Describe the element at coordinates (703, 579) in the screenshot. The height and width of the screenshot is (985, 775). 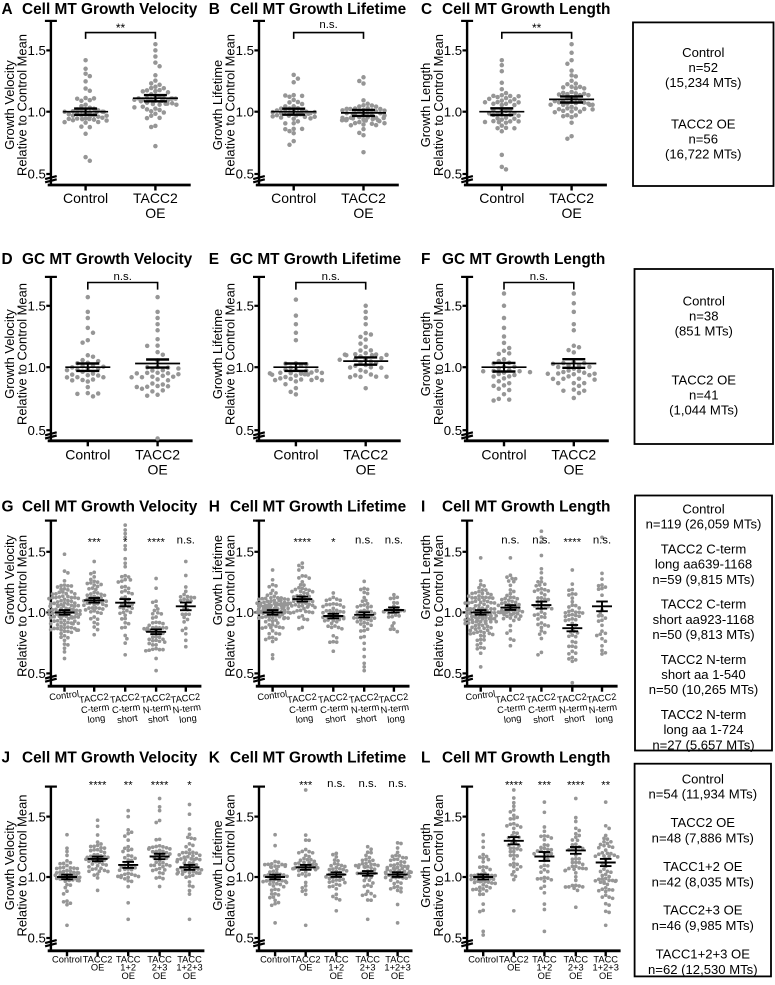
I see `svg-text: n=59 (9,815 MTs)` at that location.